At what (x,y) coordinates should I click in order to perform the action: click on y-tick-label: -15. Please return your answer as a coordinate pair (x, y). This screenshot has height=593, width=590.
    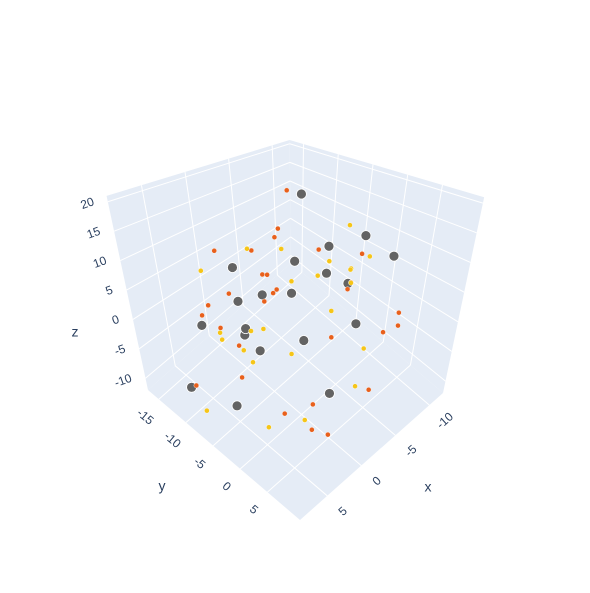
    Looking at the image, I should click on (145, 417).